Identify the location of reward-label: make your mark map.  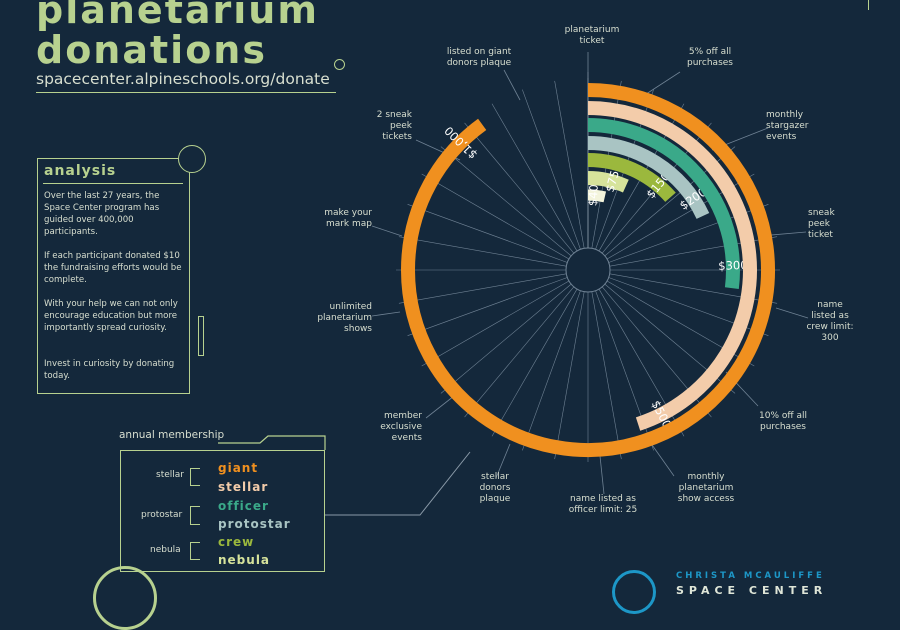
(348, 218).